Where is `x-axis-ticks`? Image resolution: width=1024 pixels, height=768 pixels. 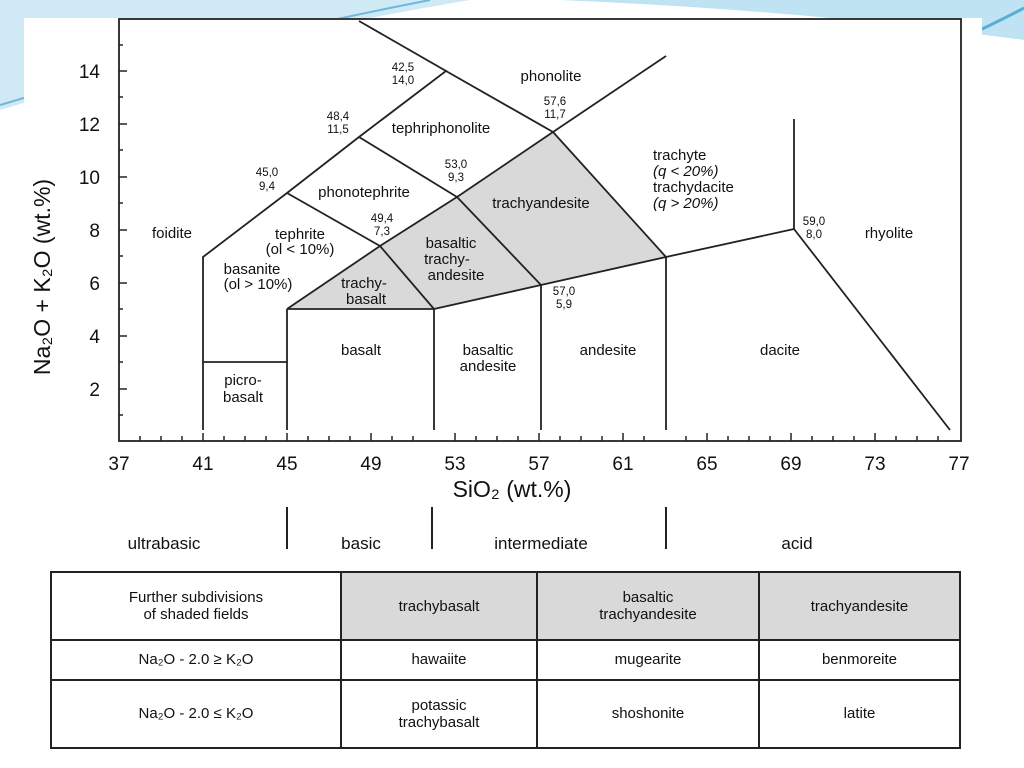
x-axis-ticks is located at coordinates (539, 437).